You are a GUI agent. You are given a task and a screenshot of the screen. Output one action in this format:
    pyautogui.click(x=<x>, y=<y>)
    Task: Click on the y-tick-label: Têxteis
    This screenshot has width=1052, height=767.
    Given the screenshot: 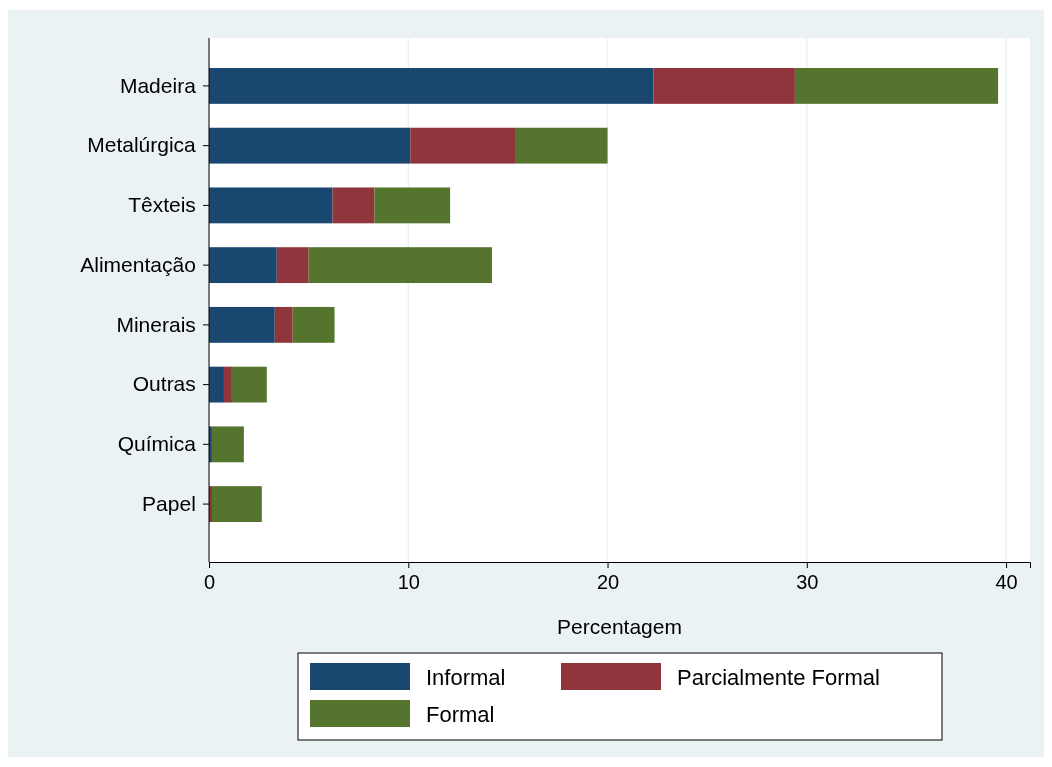 What is the action you would take?
    pyautogui.click(x=162, y=205)
    